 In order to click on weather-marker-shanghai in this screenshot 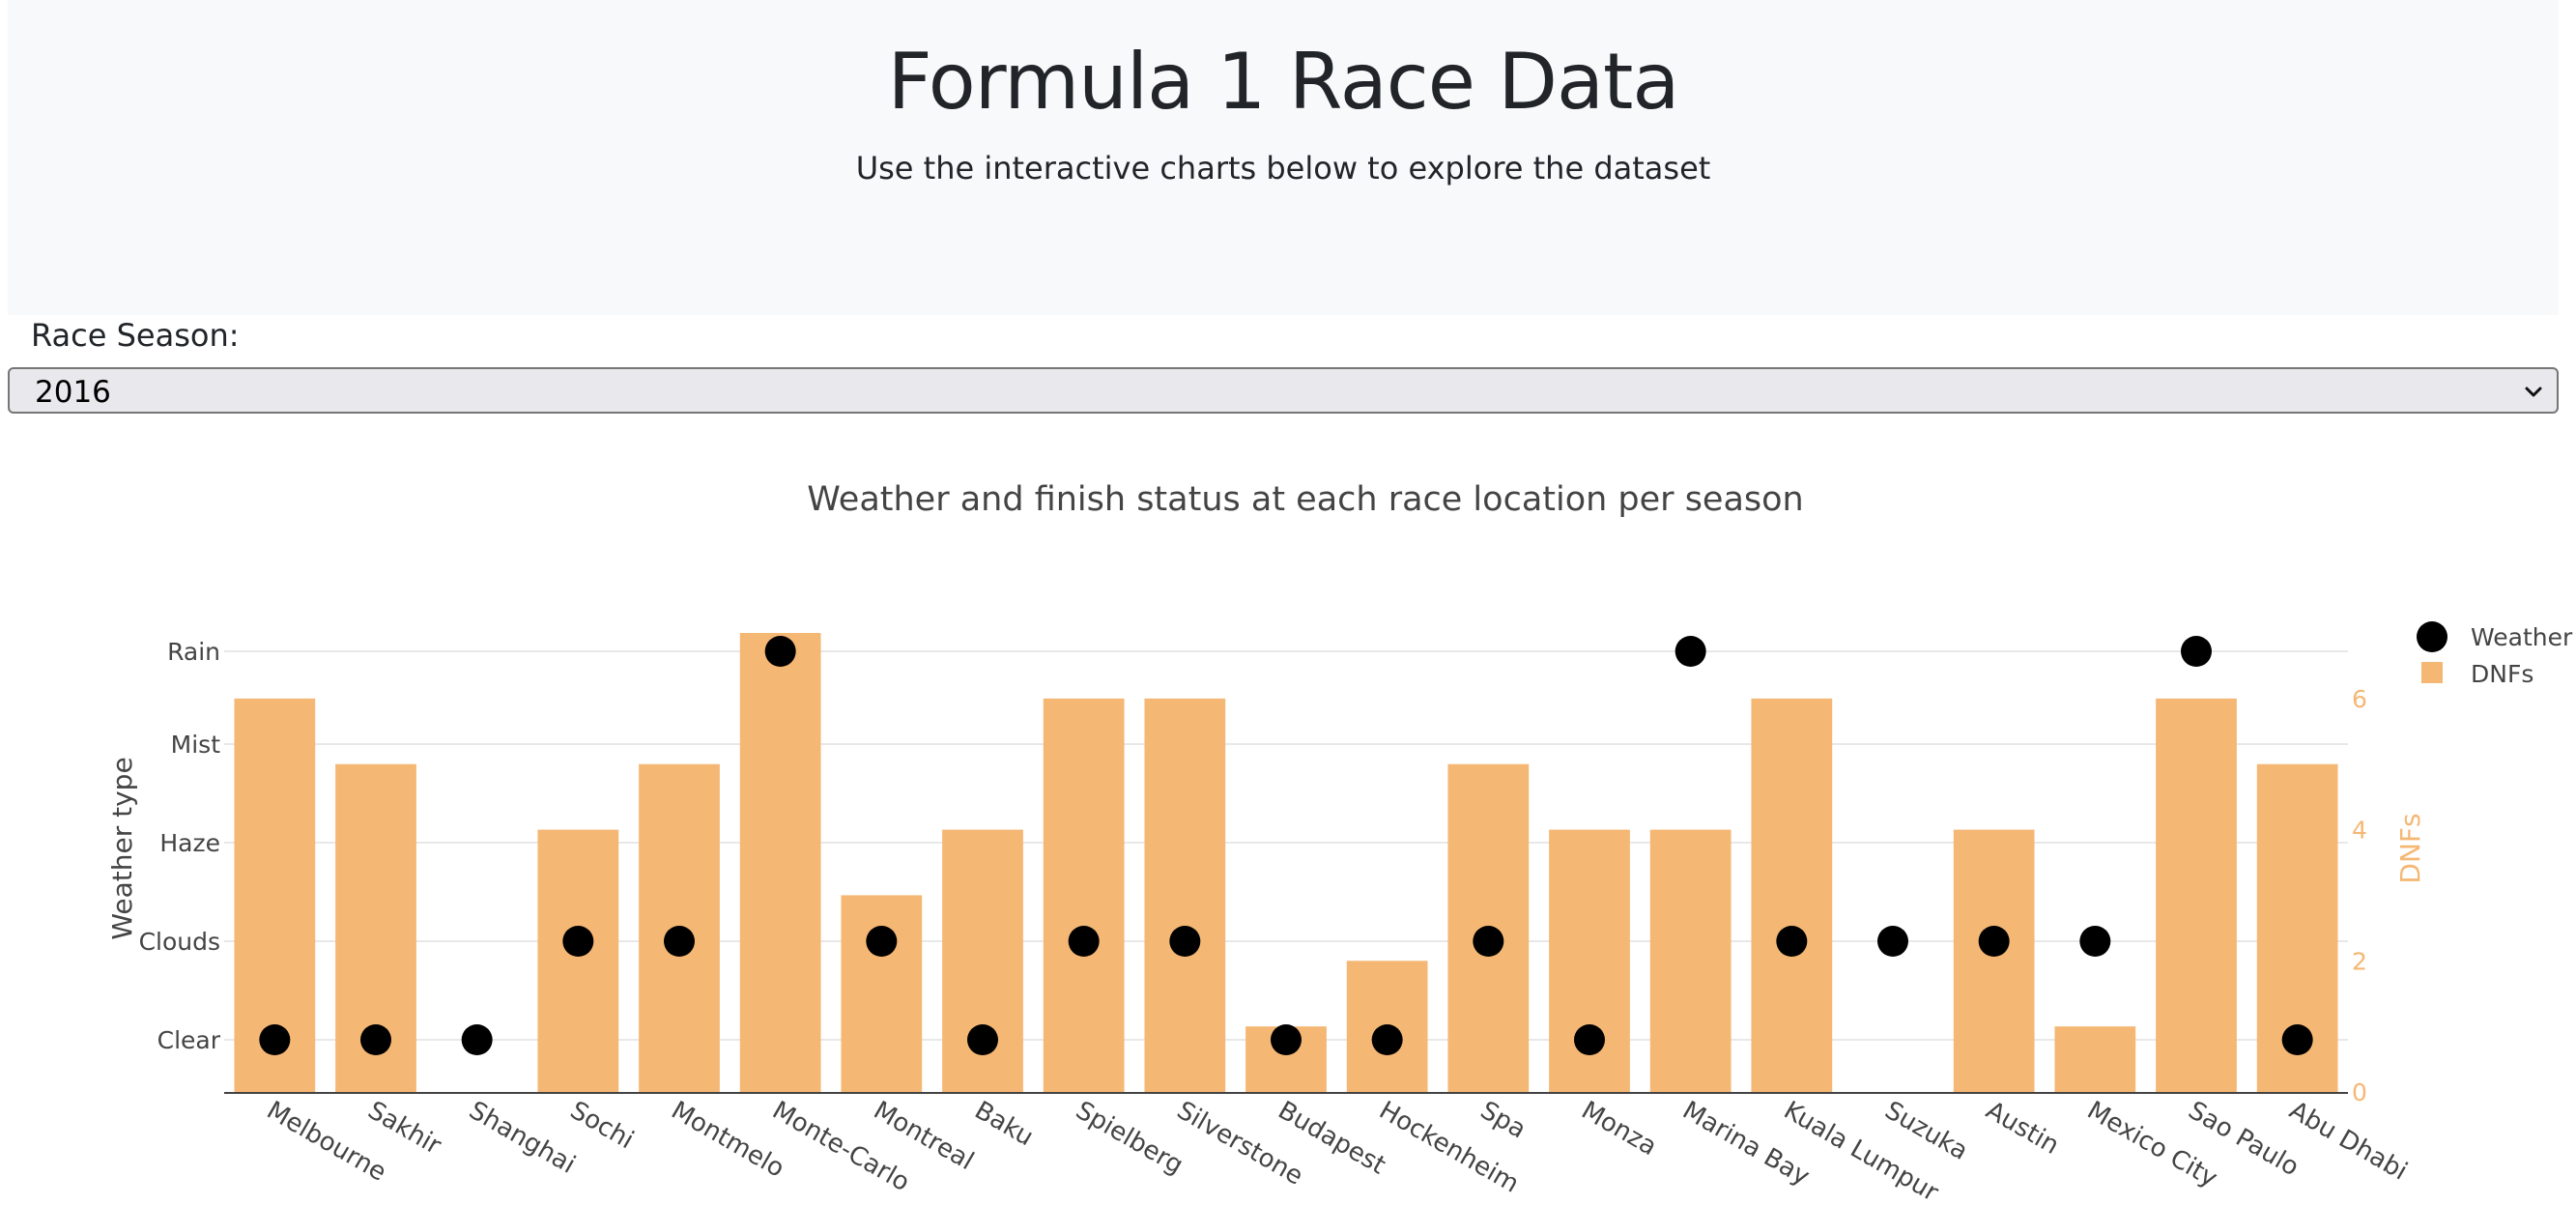, I will do `click(477, 1039)`.